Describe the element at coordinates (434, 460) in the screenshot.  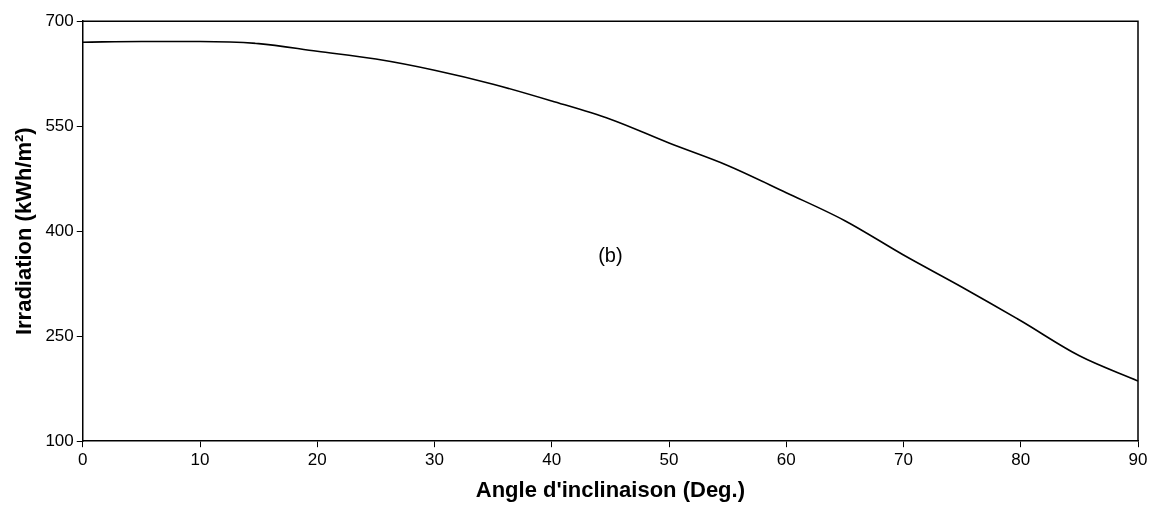
I see `x-tick-label: 30` at that location.